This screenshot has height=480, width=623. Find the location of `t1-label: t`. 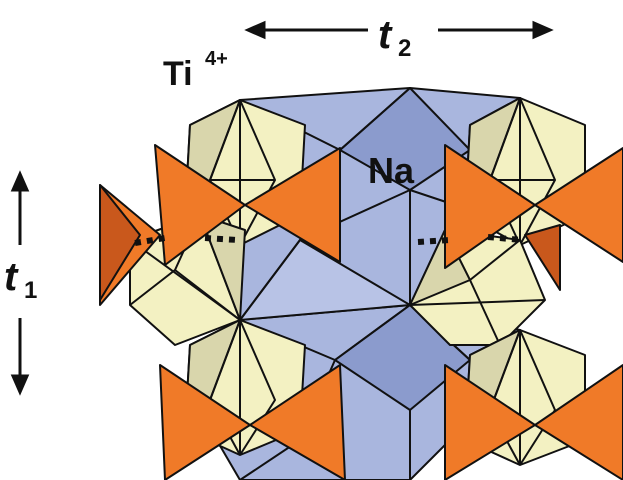

t1-label: t is located at coordinates (11, 277).